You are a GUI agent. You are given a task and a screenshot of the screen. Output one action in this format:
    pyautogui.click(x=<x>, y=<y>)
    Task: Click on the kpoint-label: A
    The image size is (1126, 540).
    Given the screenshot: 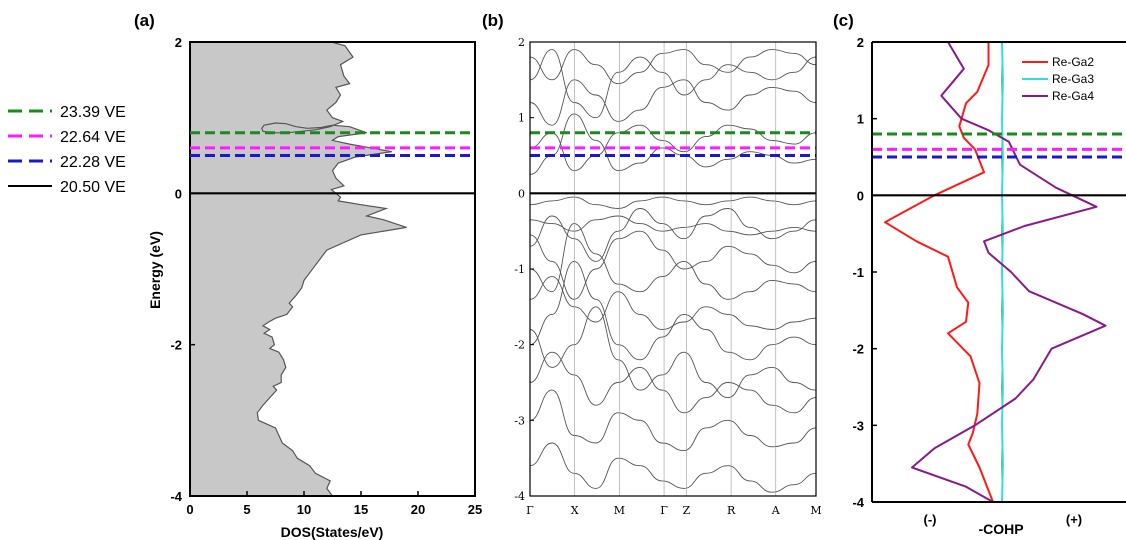 What is the action you would take?
    pyautogui.click(x=776, y=510)
    